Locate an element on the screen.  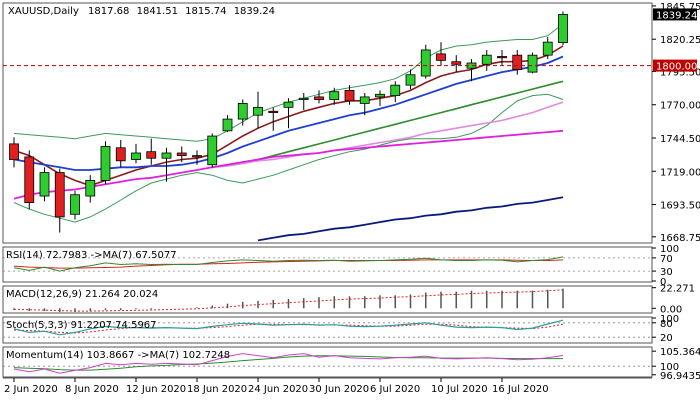
moving-average-ma-violet is located at coordinates (388, 135).